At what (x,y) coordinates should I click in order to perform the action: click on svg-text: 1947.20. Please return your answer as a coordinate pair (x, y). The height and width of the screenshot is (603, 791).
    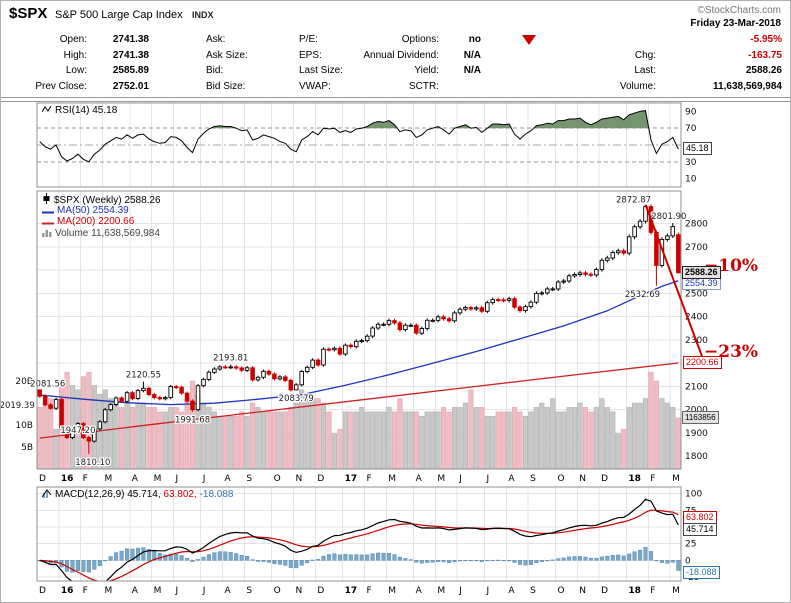
    Looking at the image, I should click on (77, 431).